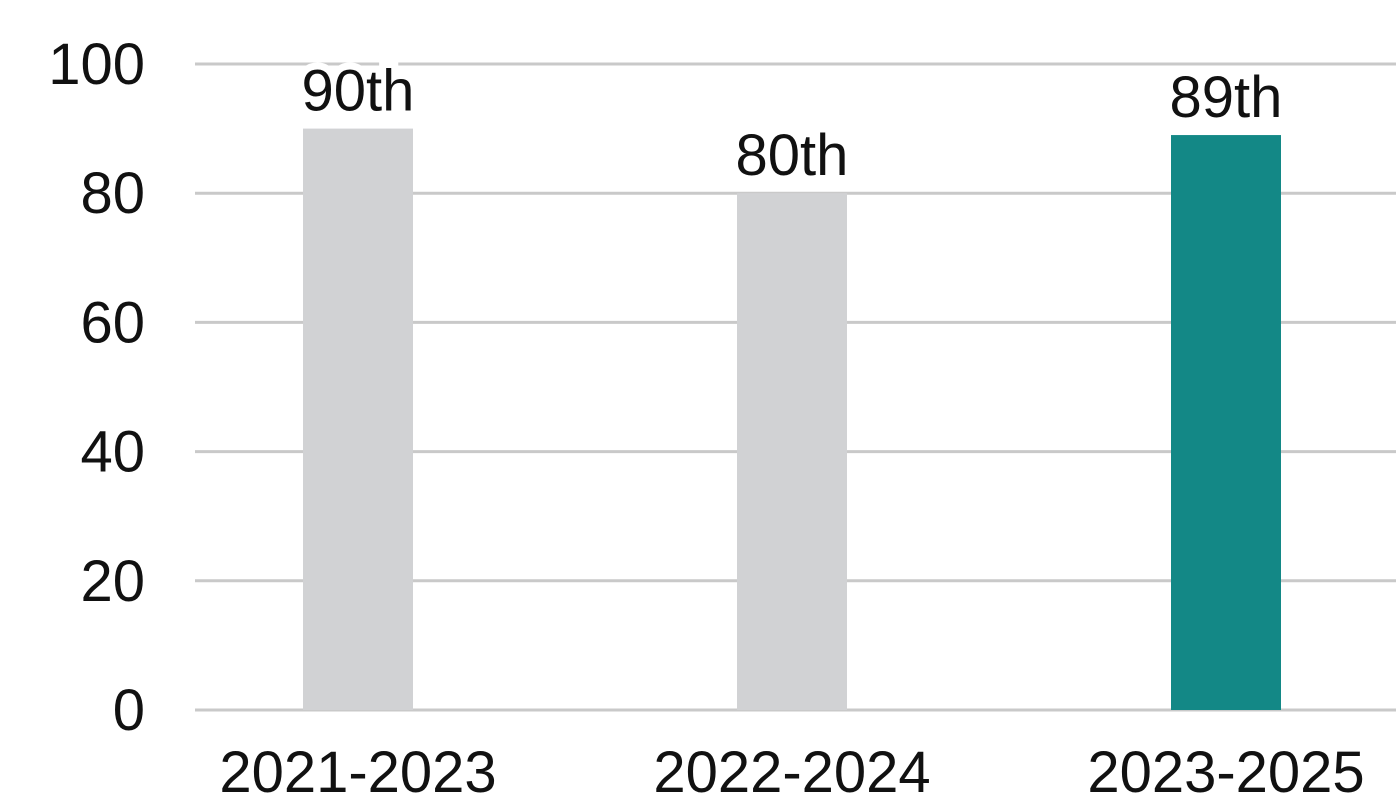  I want to click on y-tick-label: 0, so click(129, 710).